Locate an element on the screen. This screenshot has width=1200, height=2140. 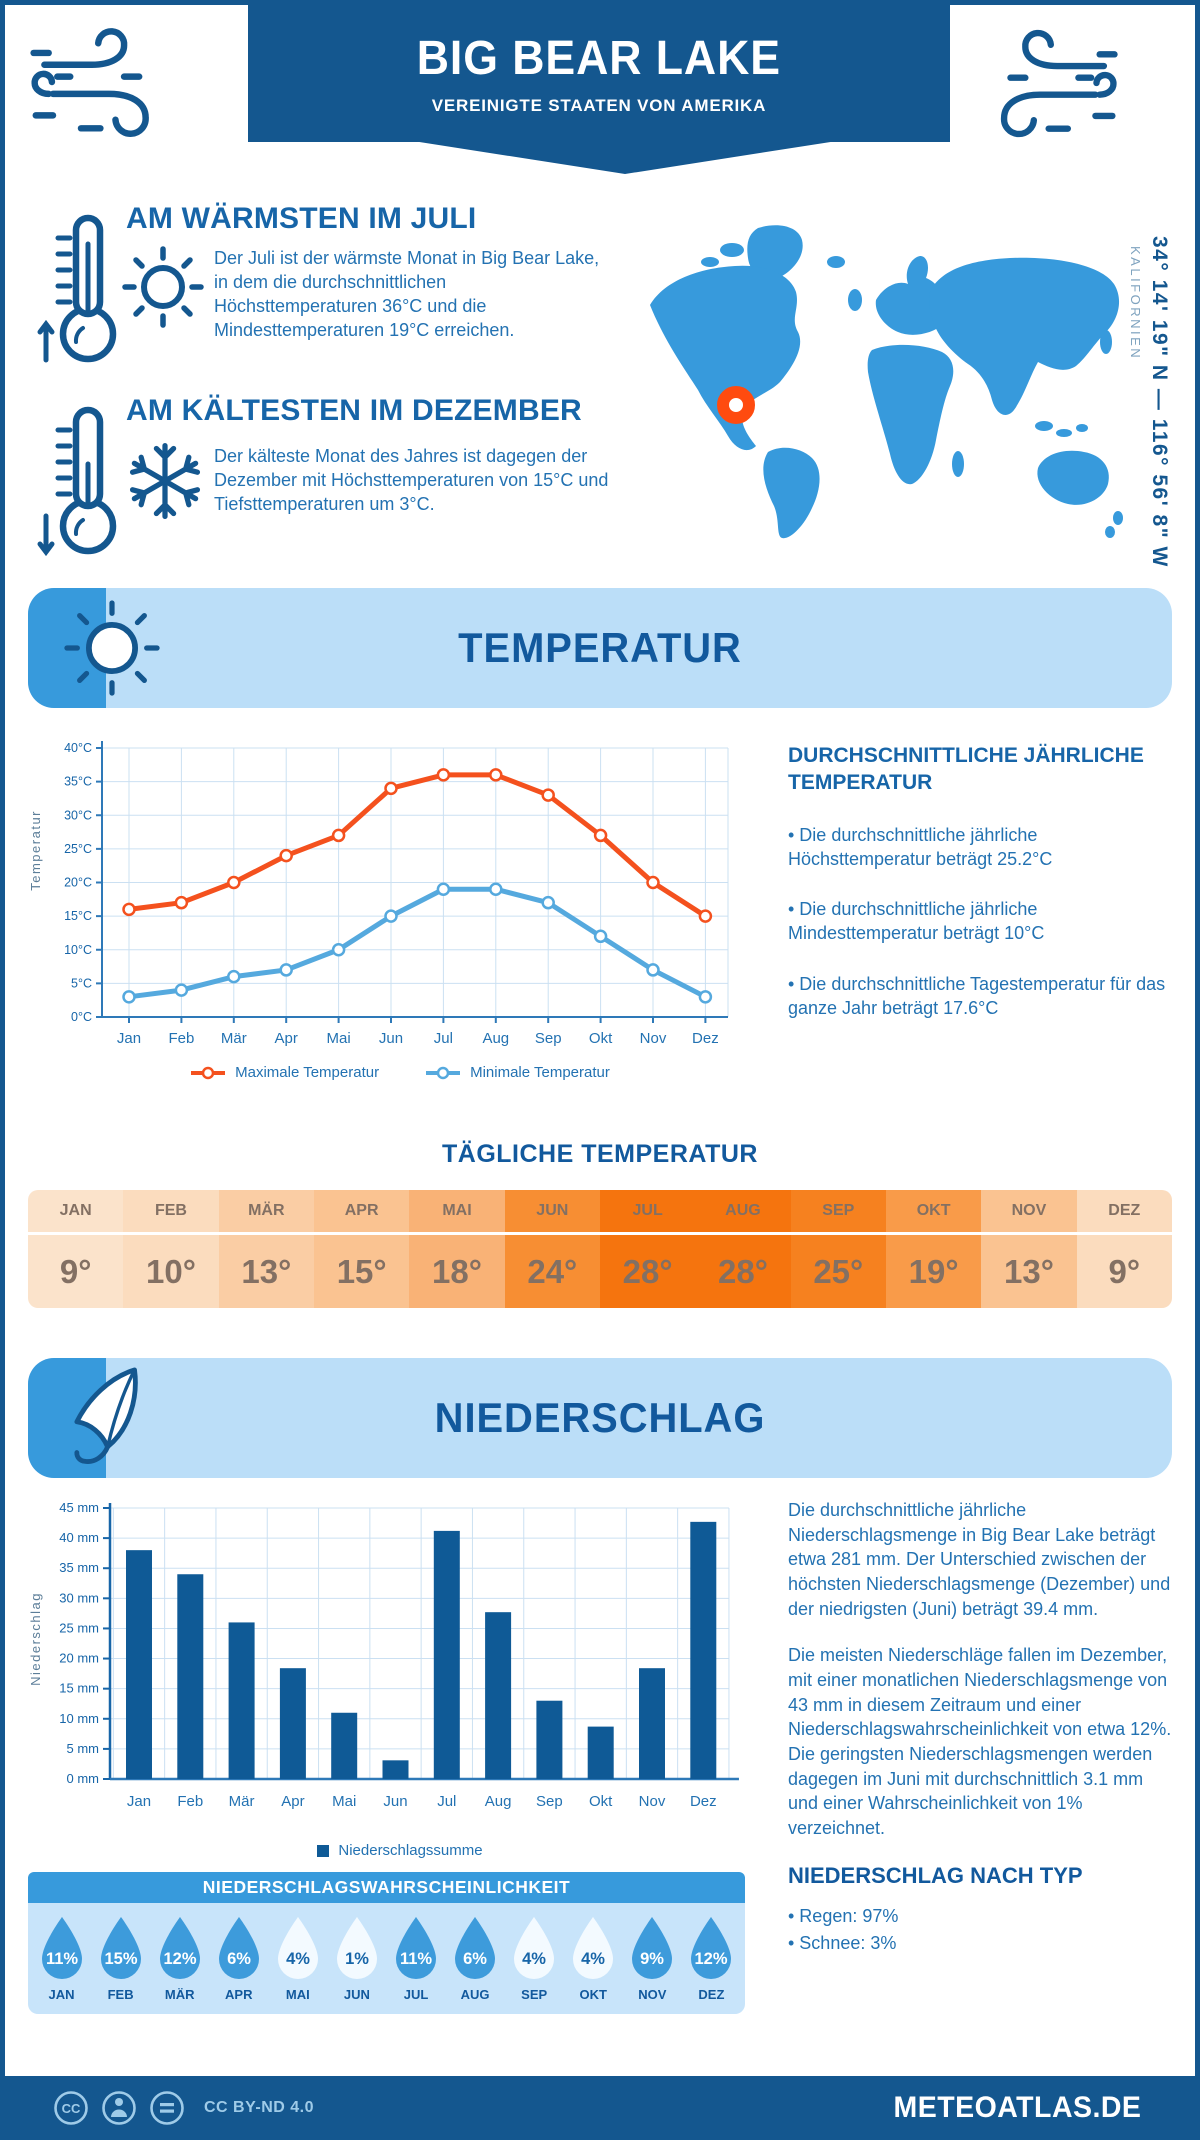
temp-cell: 25° is located at coordinates (838, 1271).